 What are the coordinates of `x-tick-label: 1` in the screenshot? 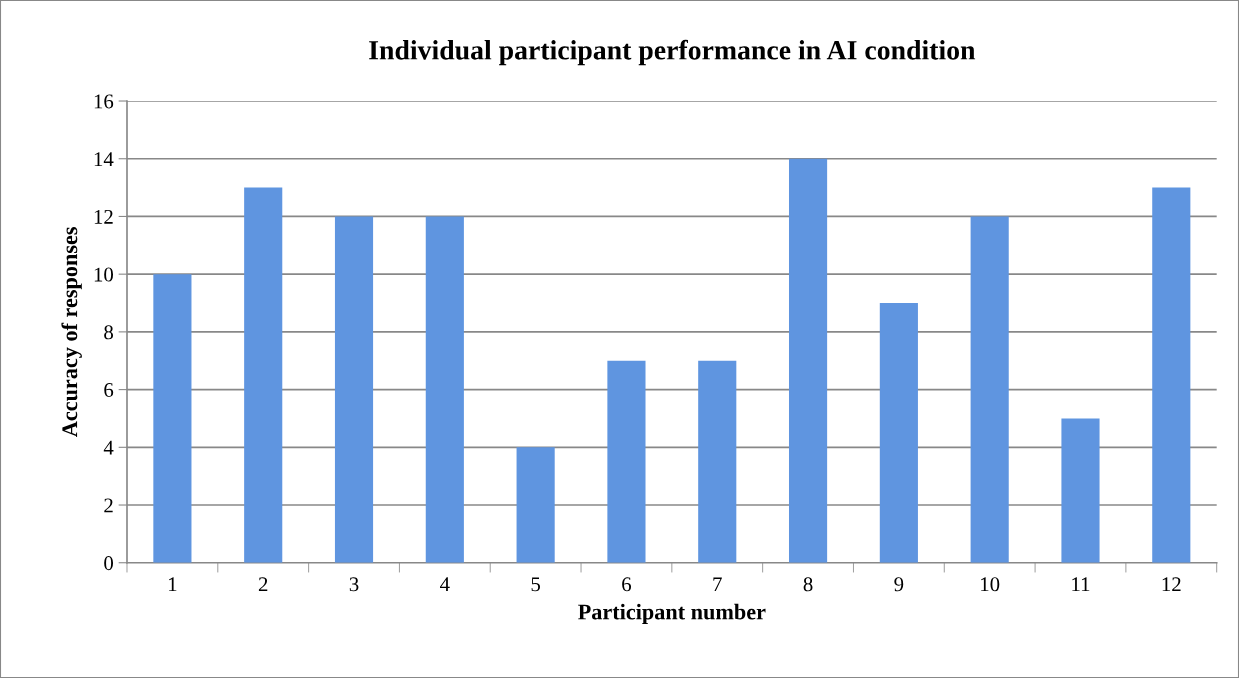 It's located at (173, 584).